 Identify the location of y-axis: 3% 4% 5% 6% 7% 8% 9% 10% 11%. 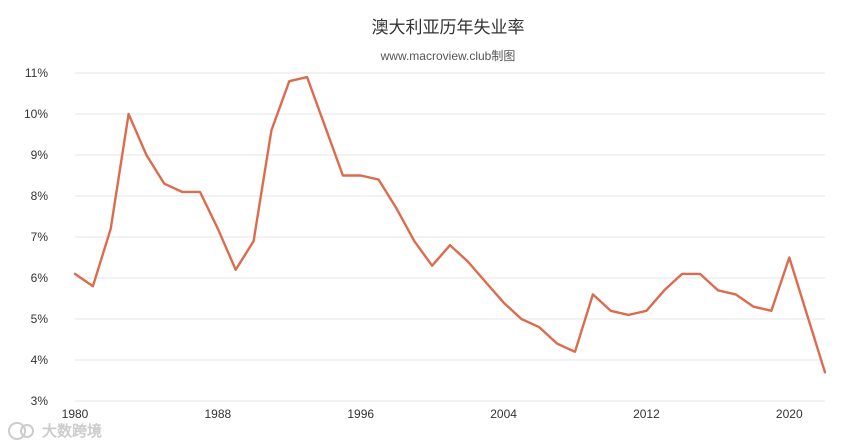
(36, 237).